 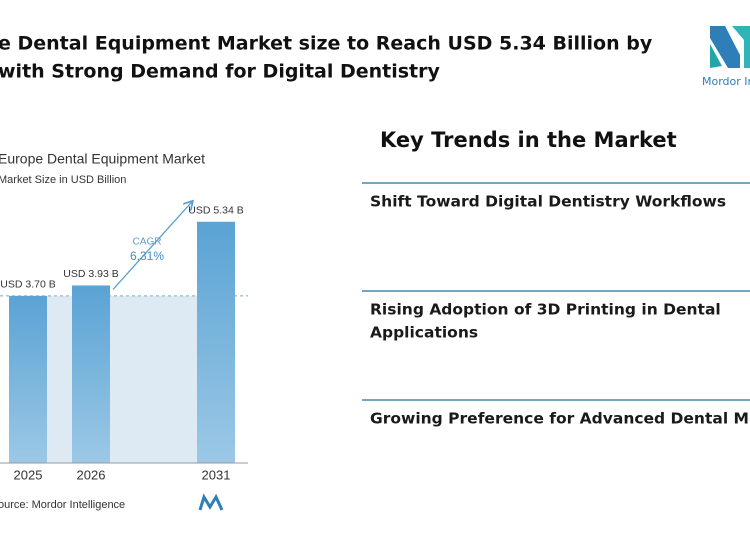 I want to click on title-line: with Strong Demand for Digital Dentistry, so click(x=220, y=72).